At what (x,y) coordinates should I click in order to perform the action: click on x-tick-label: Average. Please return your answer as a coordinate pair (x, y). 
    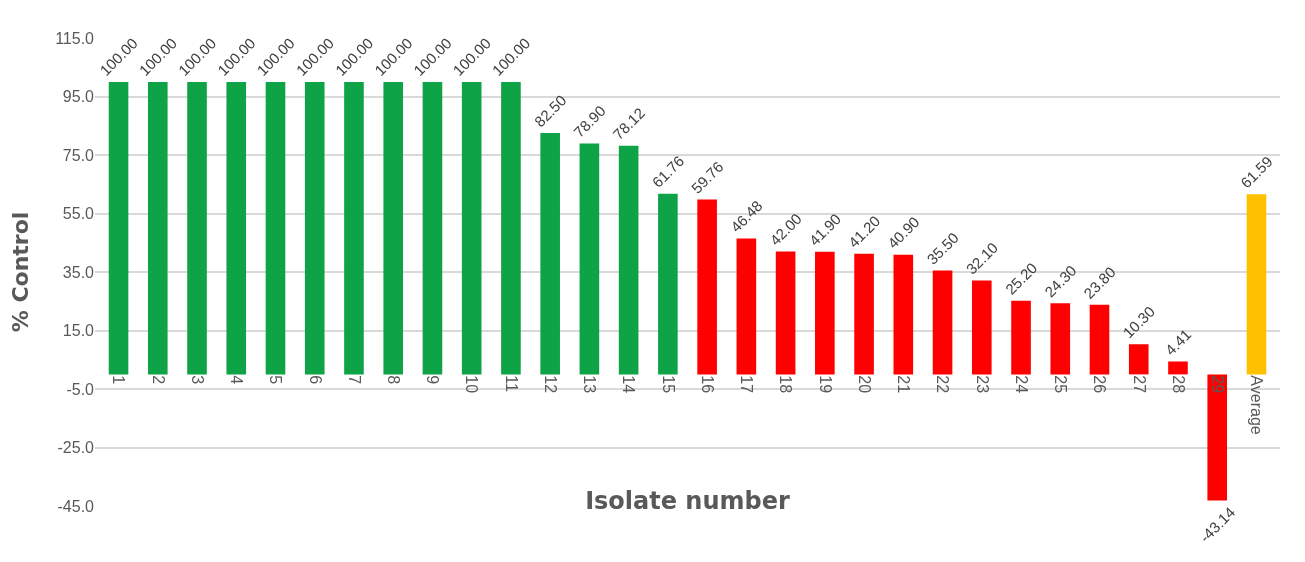
    Looking at the image, I should click on (1257, 405).